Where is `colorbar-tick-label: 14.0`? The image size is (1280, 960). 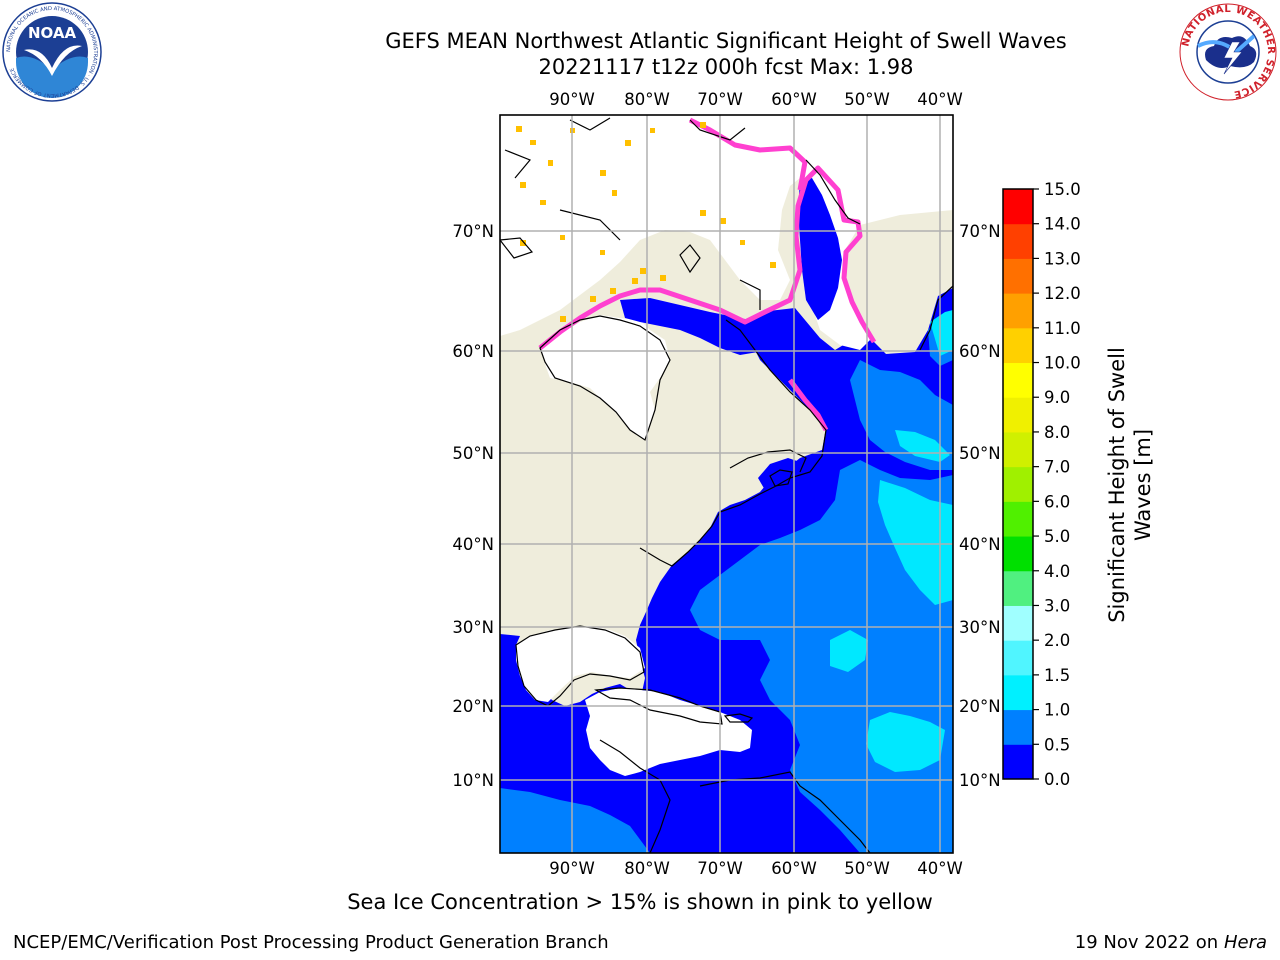
colorbar-tick-label: 14.0 is located at coordinates (1062, 224).